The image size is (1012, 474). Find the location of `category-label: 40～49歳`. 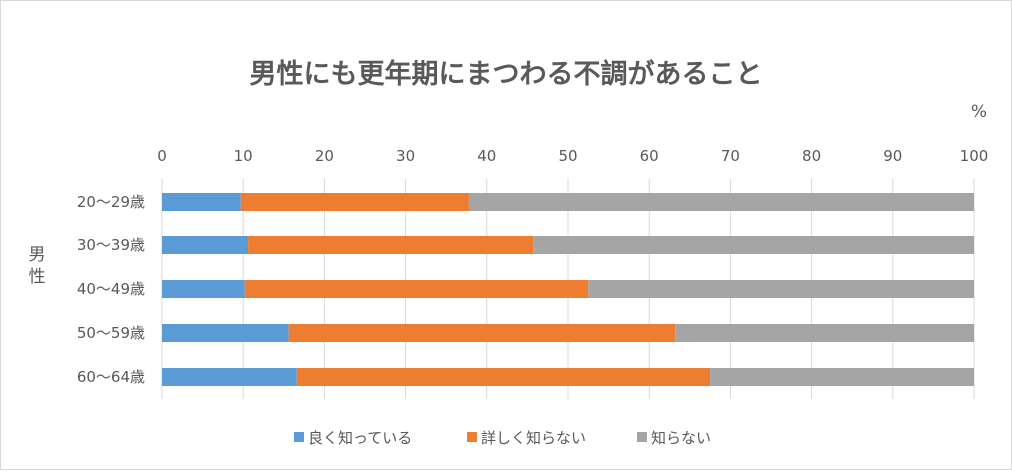

category-label: 40～49歳 is located at coordinates (111, 289).